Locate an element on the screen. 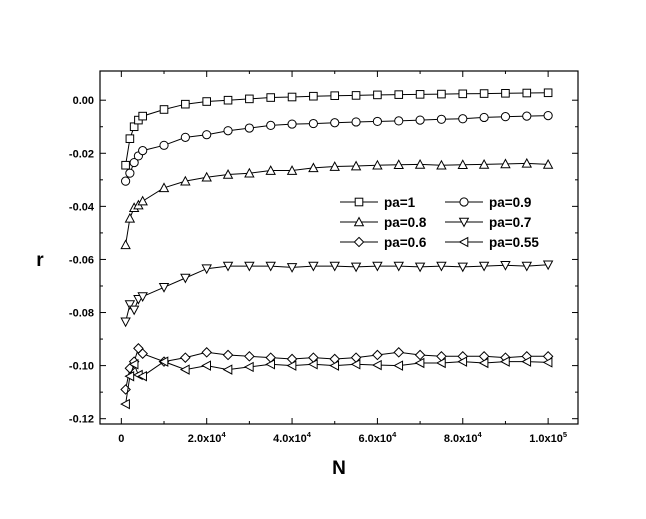 The image size is (646, 519). series-circle is located at coordinates (337, 148).